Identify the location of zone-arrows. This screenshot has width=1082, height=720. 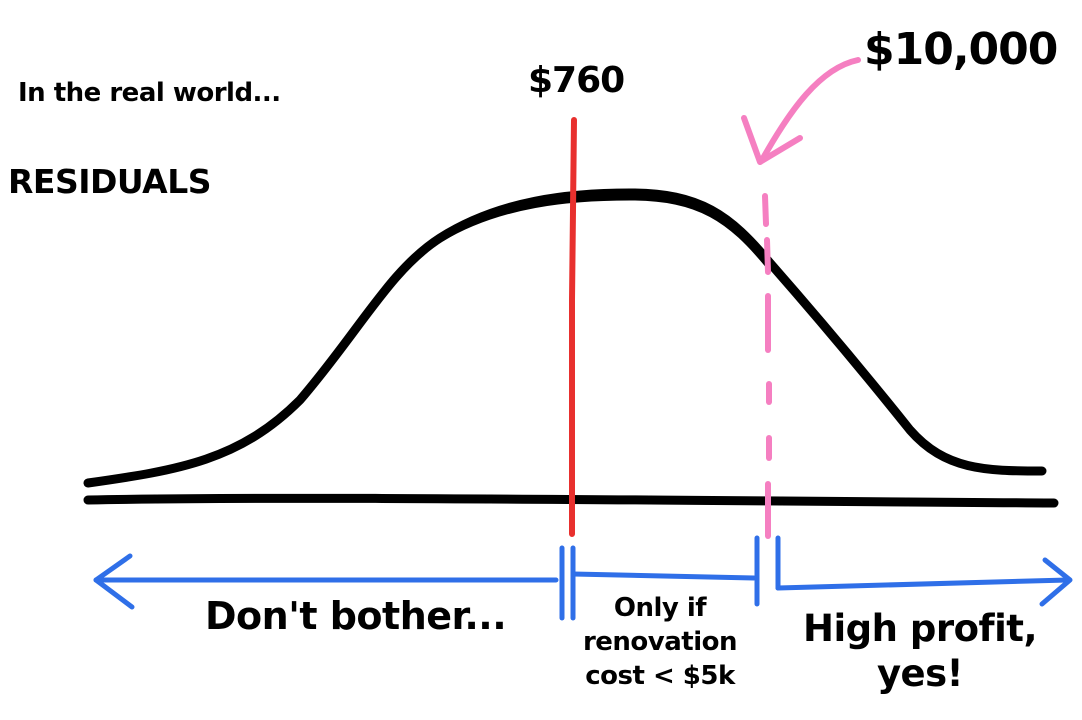
(583, 578).